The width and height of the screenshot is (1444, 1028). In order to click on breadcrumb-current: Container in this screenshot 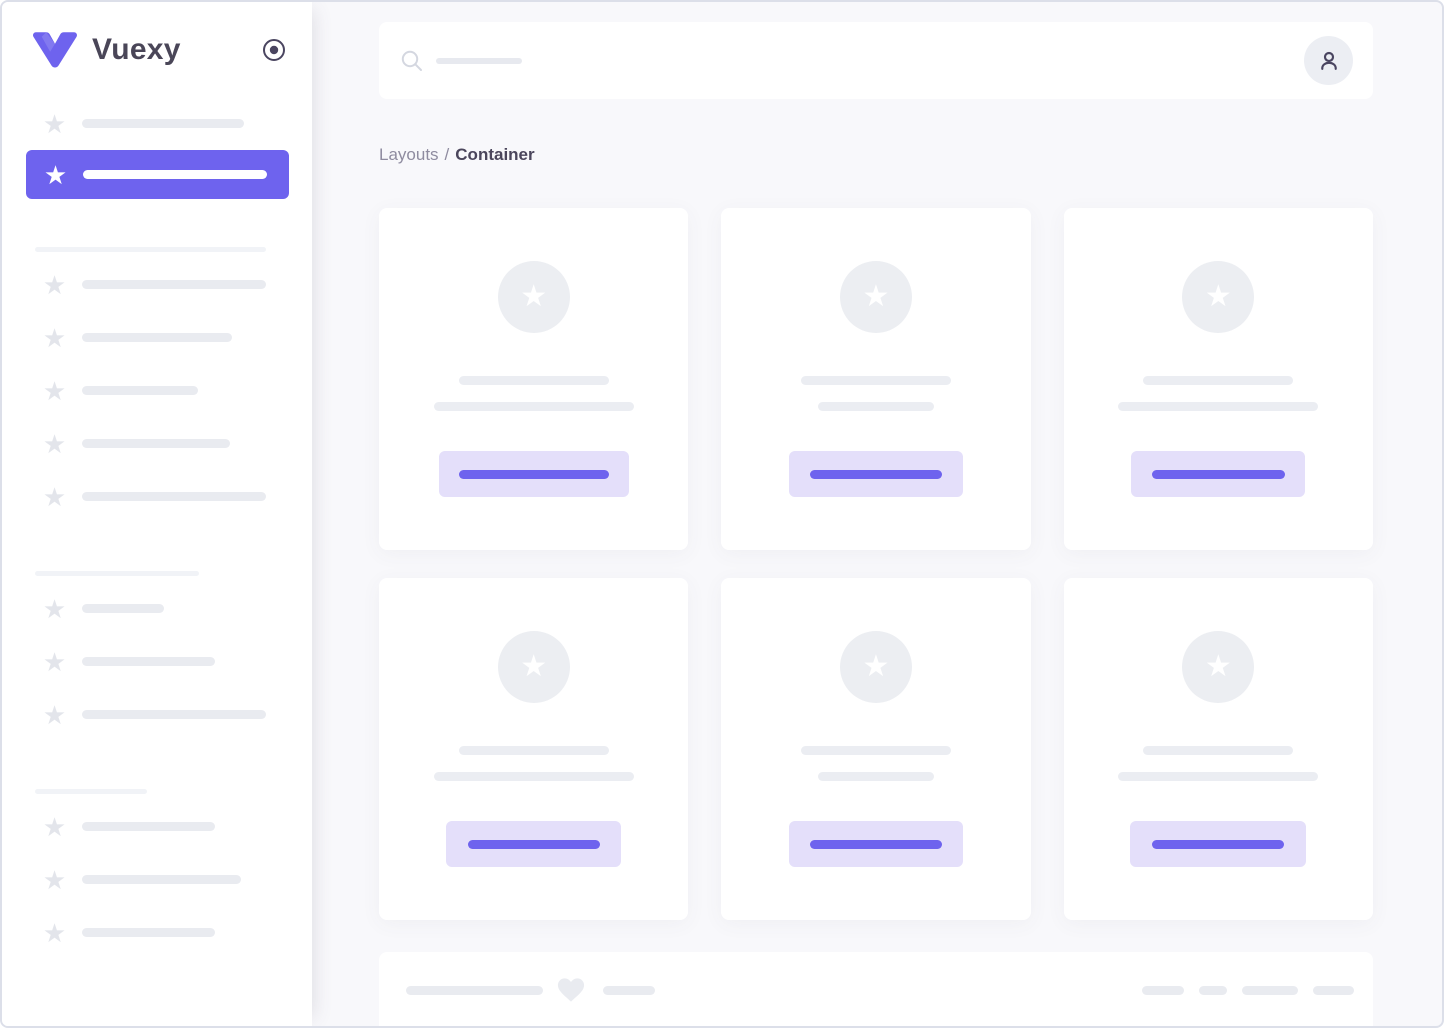, I will do `click(495, 154)`.